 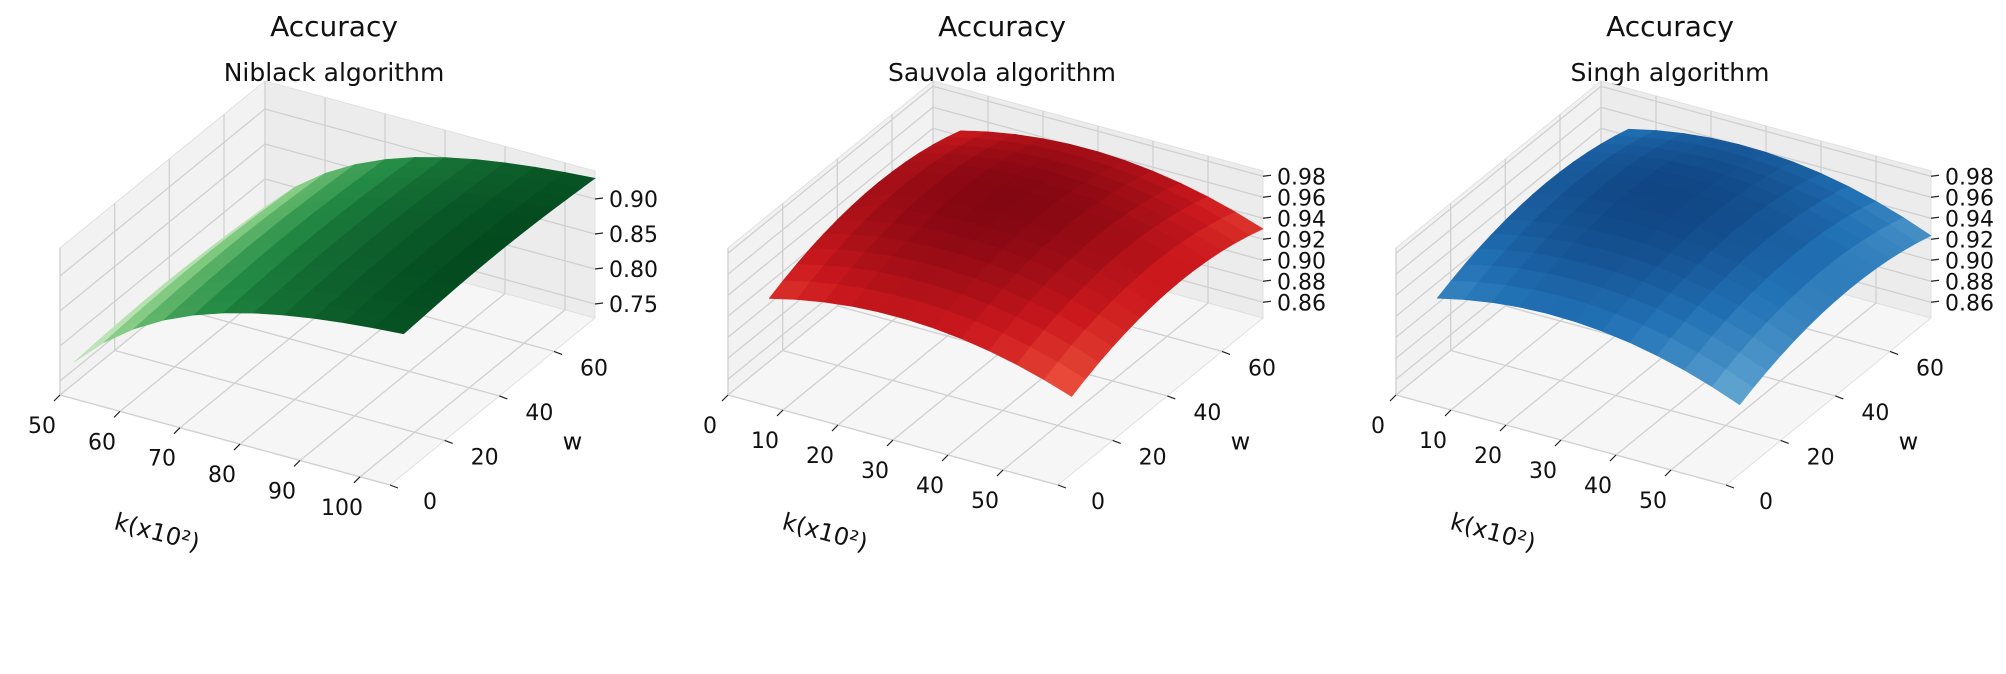 I want to click on z-tick-label: 0.86, so click(x=1969, y=303).